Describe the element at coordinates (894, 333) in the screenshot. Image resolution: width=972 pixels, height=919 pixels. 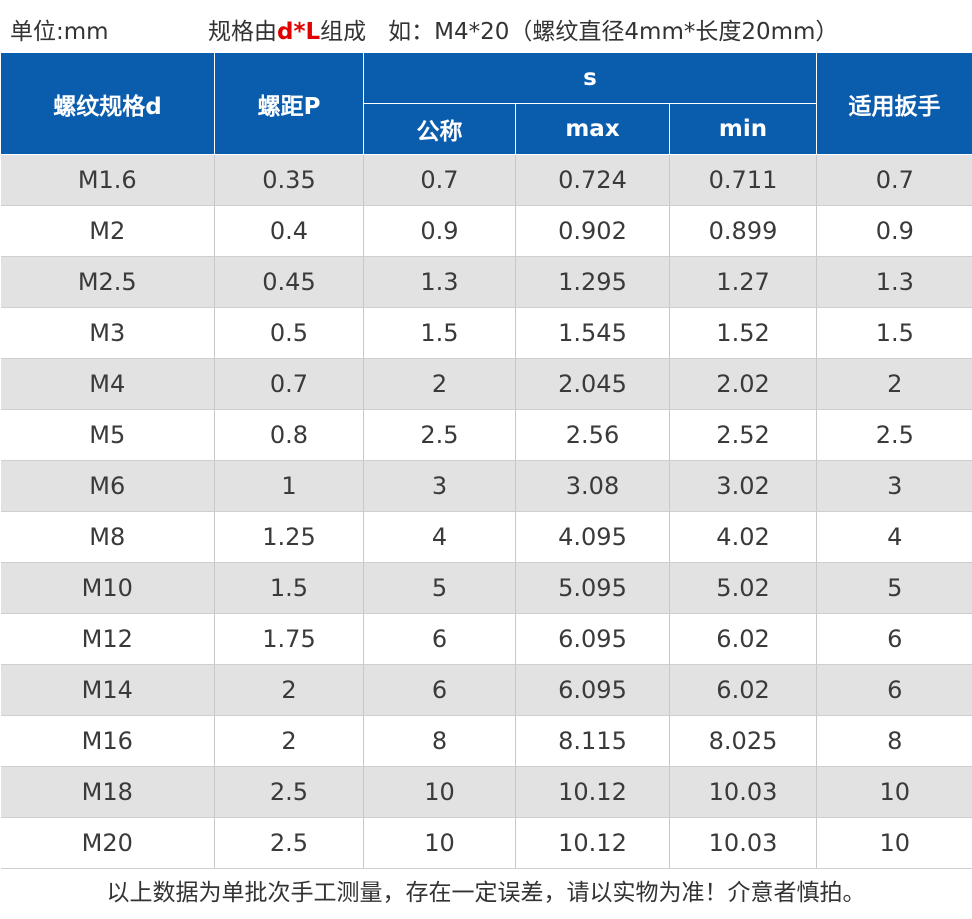
I see `wrench-cell: 1.5` at that location.